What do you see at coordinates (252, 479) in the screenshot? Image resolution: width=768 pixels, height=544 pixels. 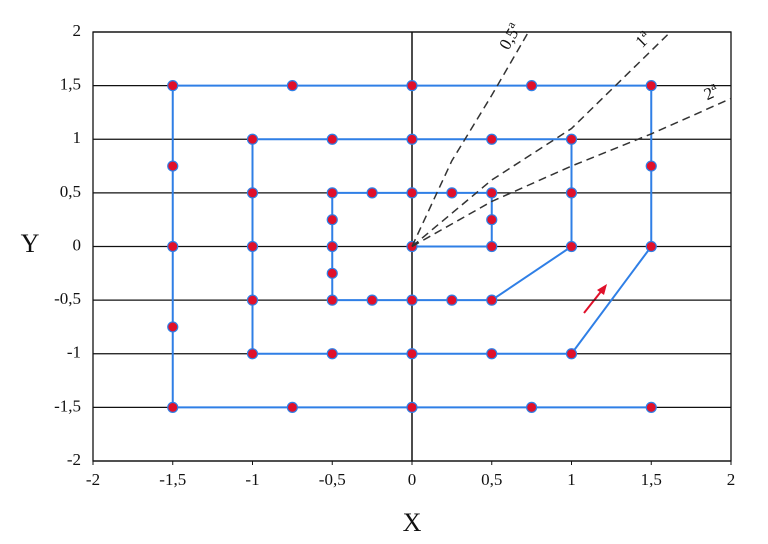 I see `x-tick-label: -1` at bounding box center [252, 479].